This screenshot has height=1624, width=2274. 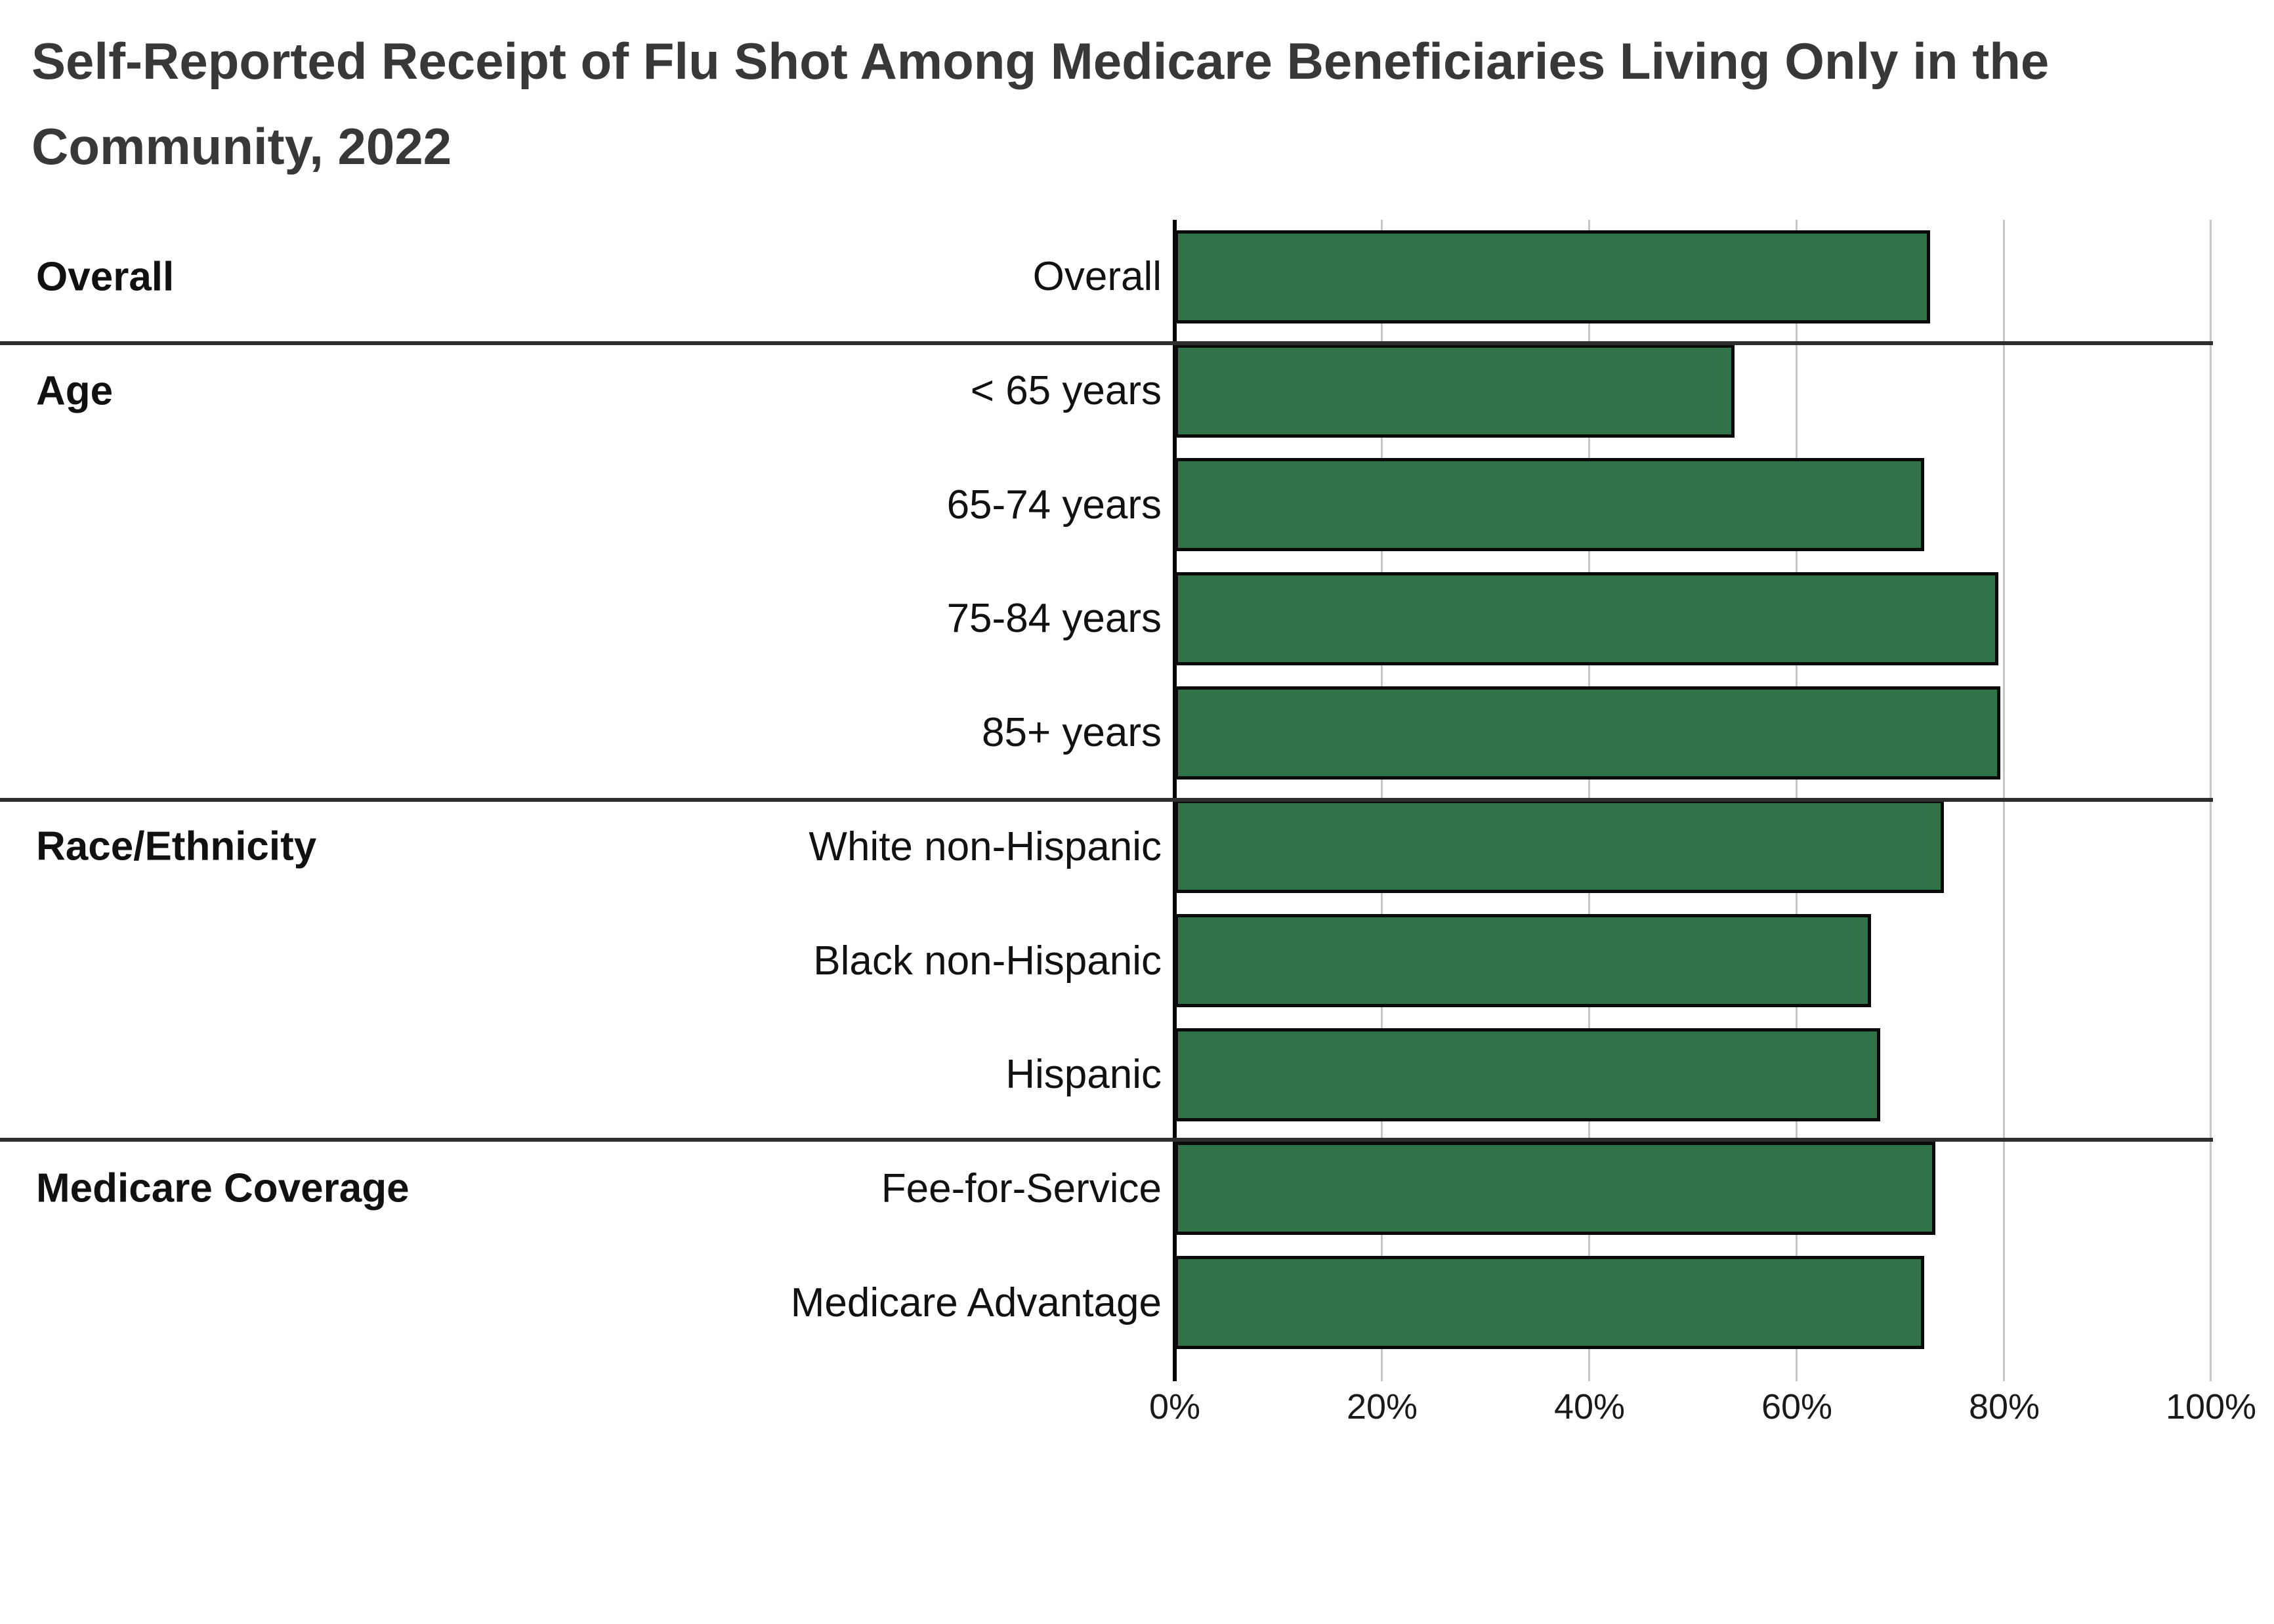 What do you see at coordinates (1106, 343) in the screenshot?
I see `group-divider-overall-age` at bounding box center [1106, 343].